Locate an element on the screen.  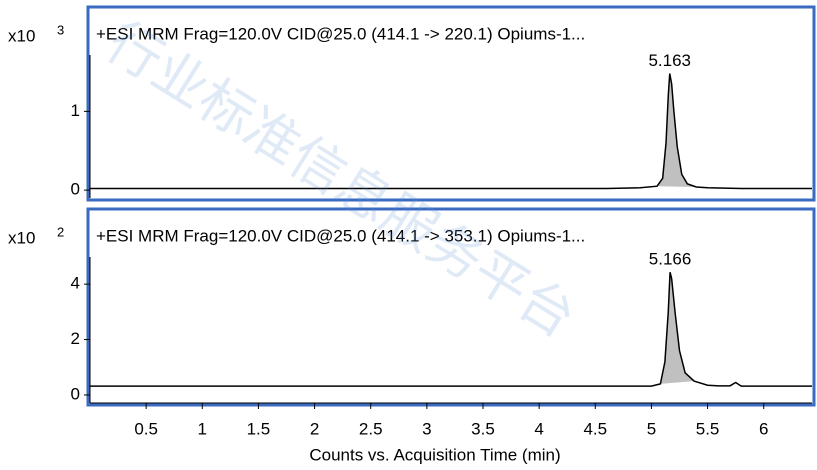
x-tick-label: 4.5 is located at coordinates (595, 428).